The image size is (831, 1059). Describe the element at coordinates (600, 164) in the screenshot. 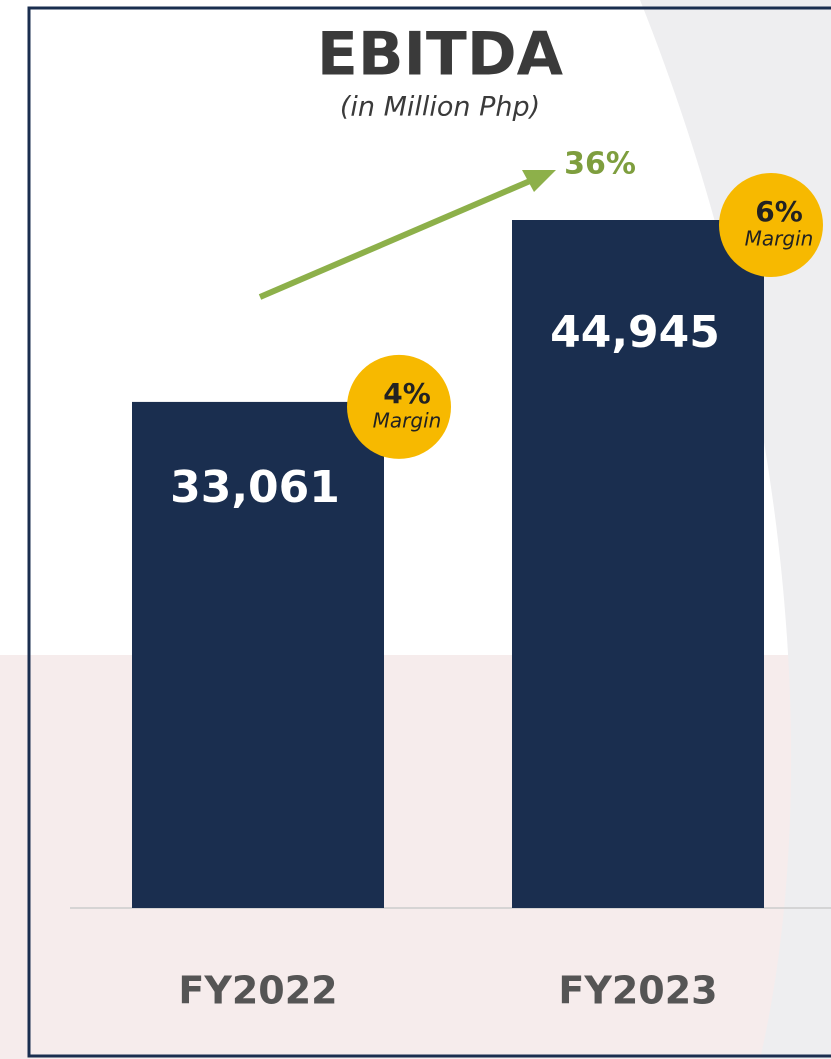

I see `growth-label: 36%` at that location.